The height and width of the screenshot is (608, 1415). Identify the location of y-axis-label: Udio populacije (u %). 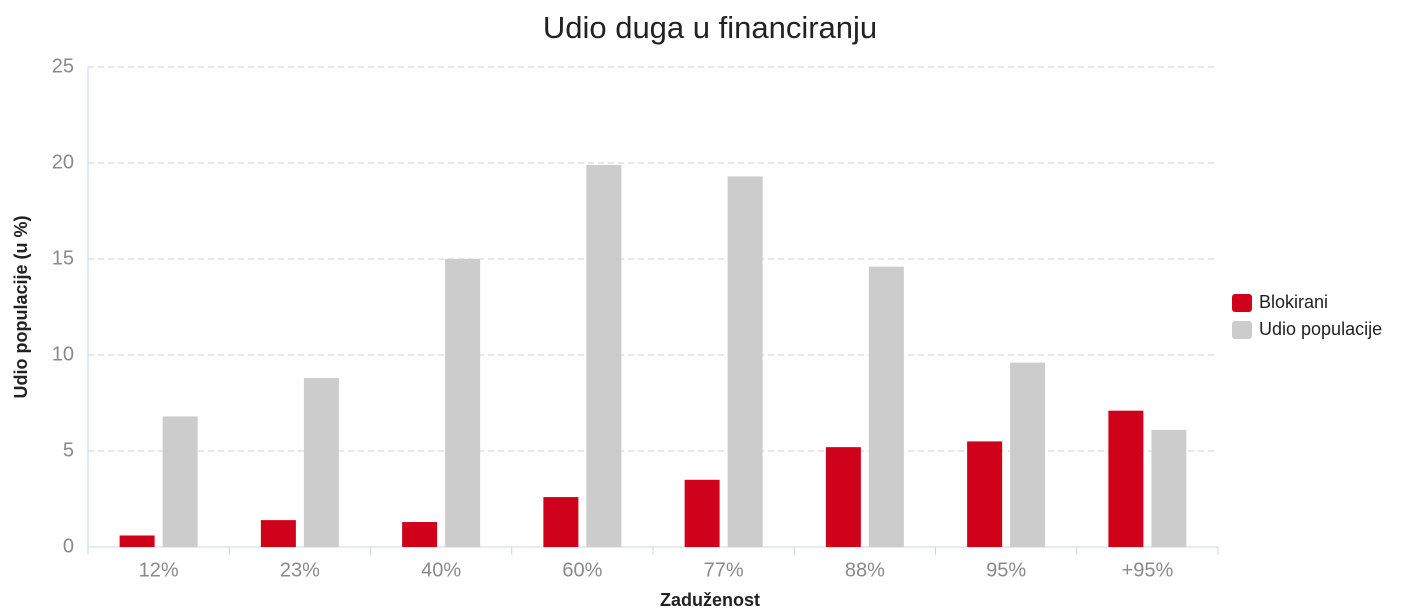
(21, 306).